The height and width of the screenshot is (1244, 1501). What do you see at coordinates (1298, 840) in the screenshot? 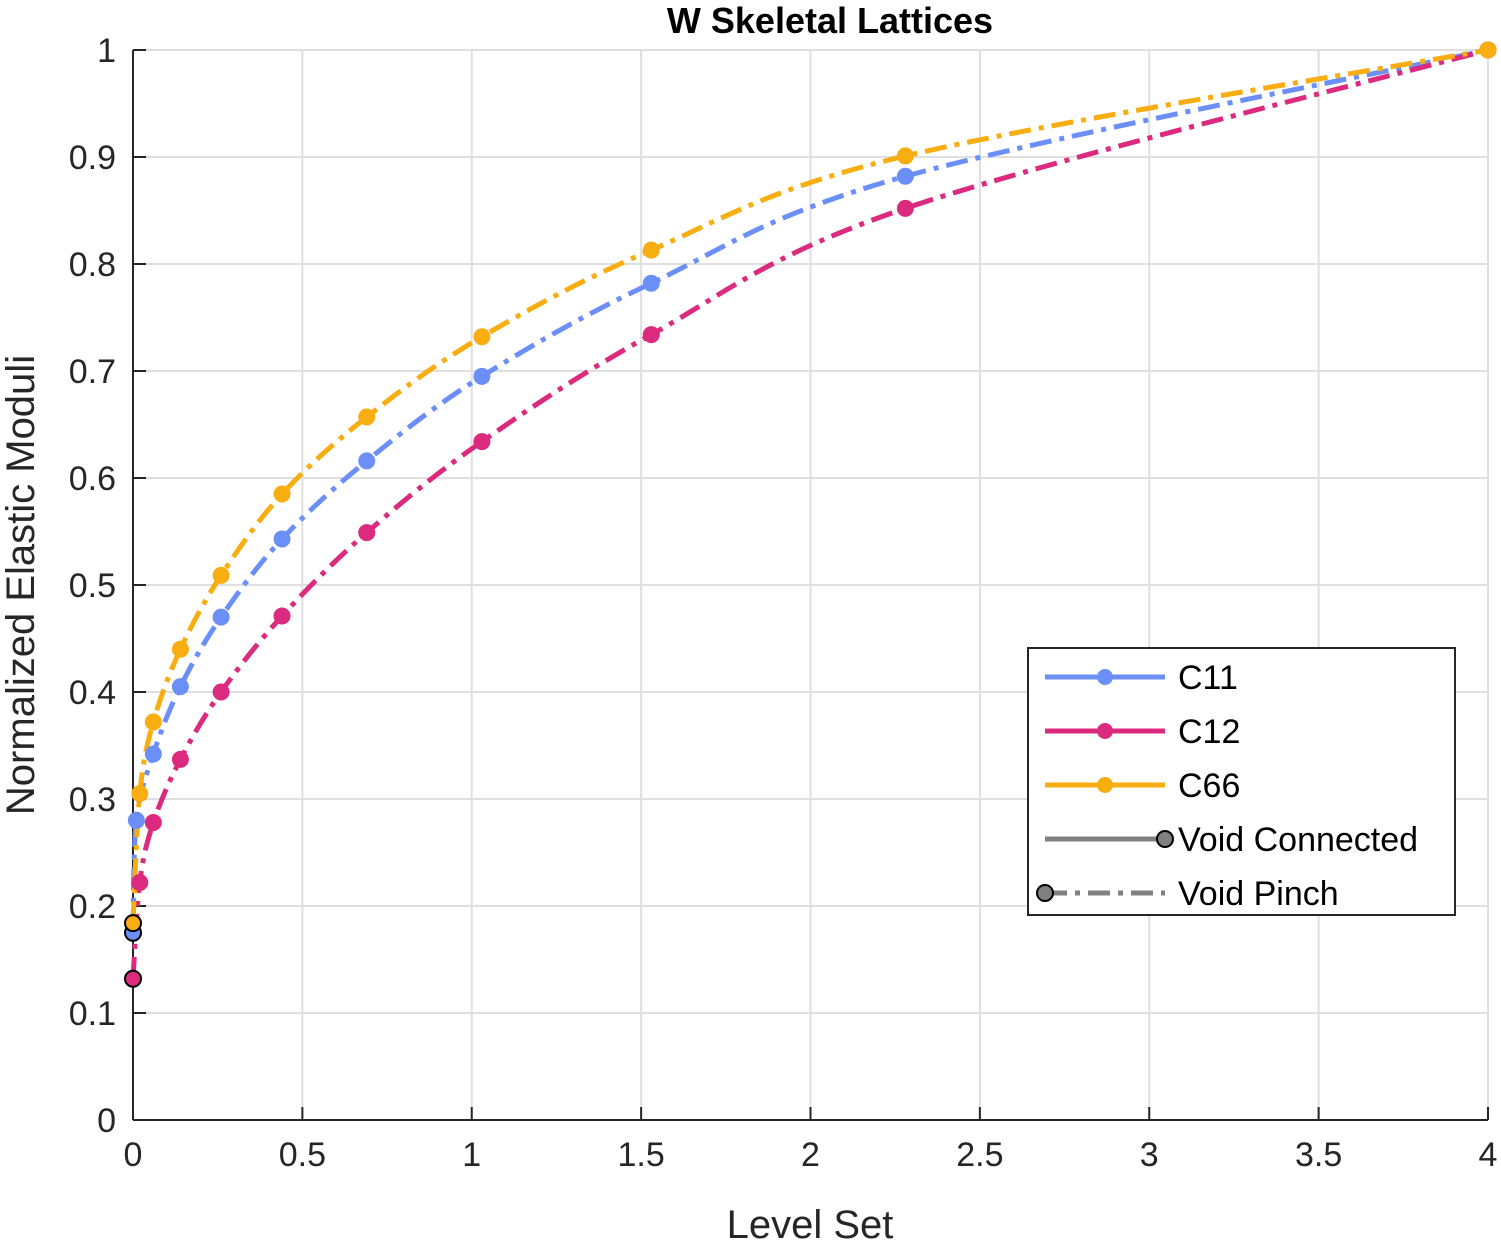
I see `legend-label: Void Connected` at bounding box center [1298, 840].